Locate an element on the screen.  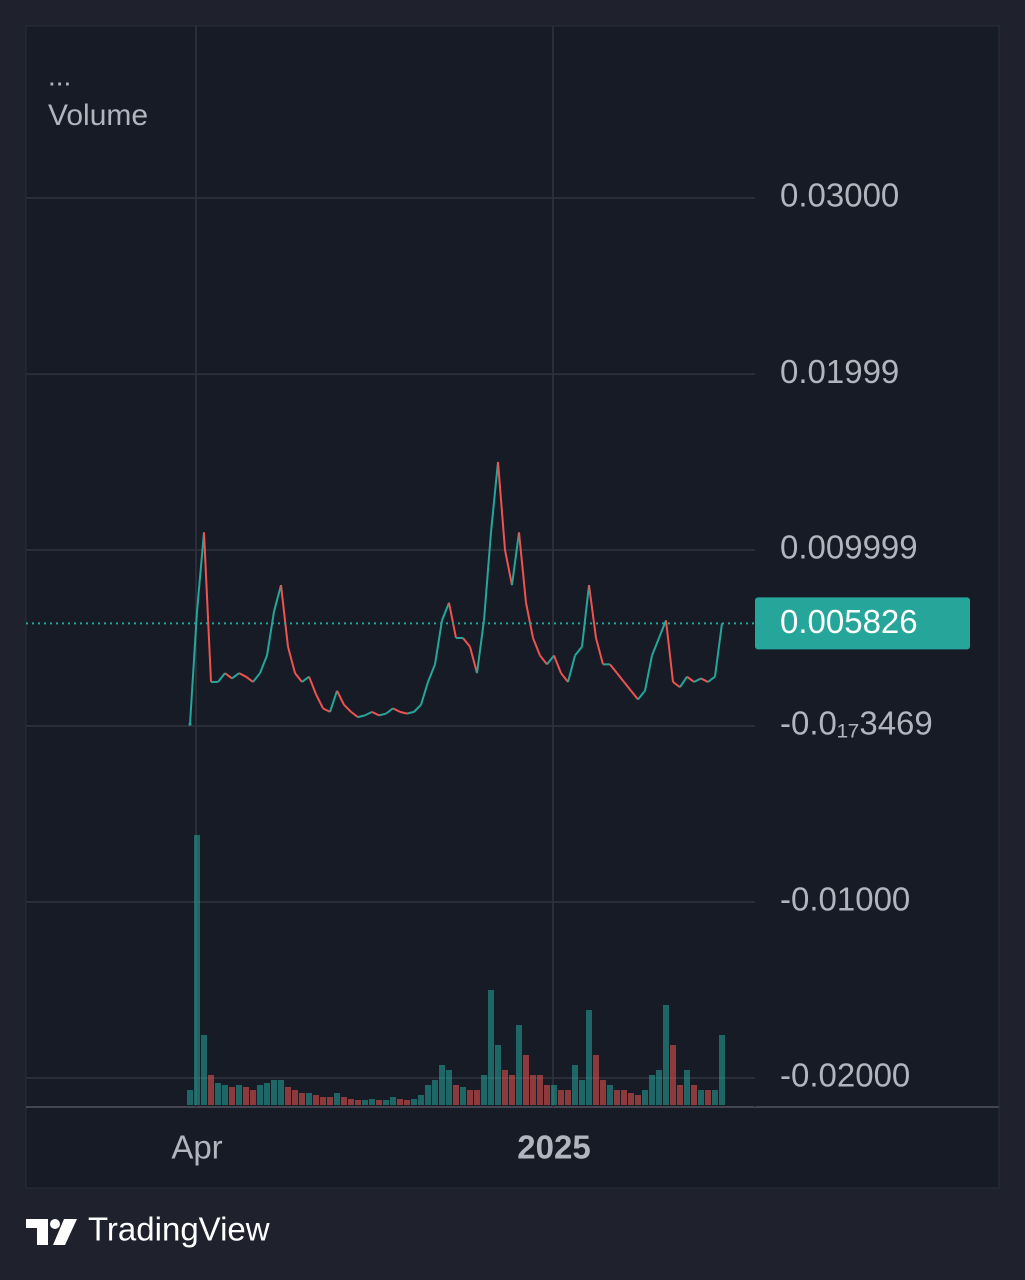
last-price-box is located at coordinates (862, 623).